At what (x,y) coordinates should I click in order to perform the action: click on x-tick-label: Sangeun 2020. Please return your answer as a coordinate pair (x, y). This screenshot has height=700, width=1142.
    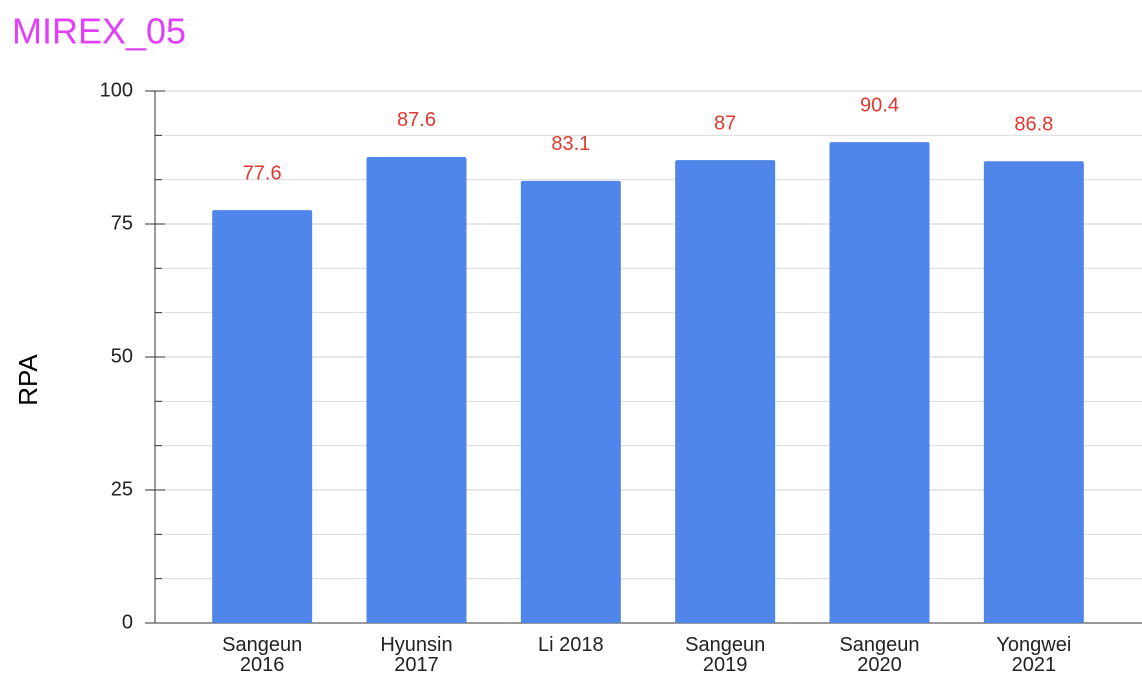
    Looking at the image, I should click on (879, 655).